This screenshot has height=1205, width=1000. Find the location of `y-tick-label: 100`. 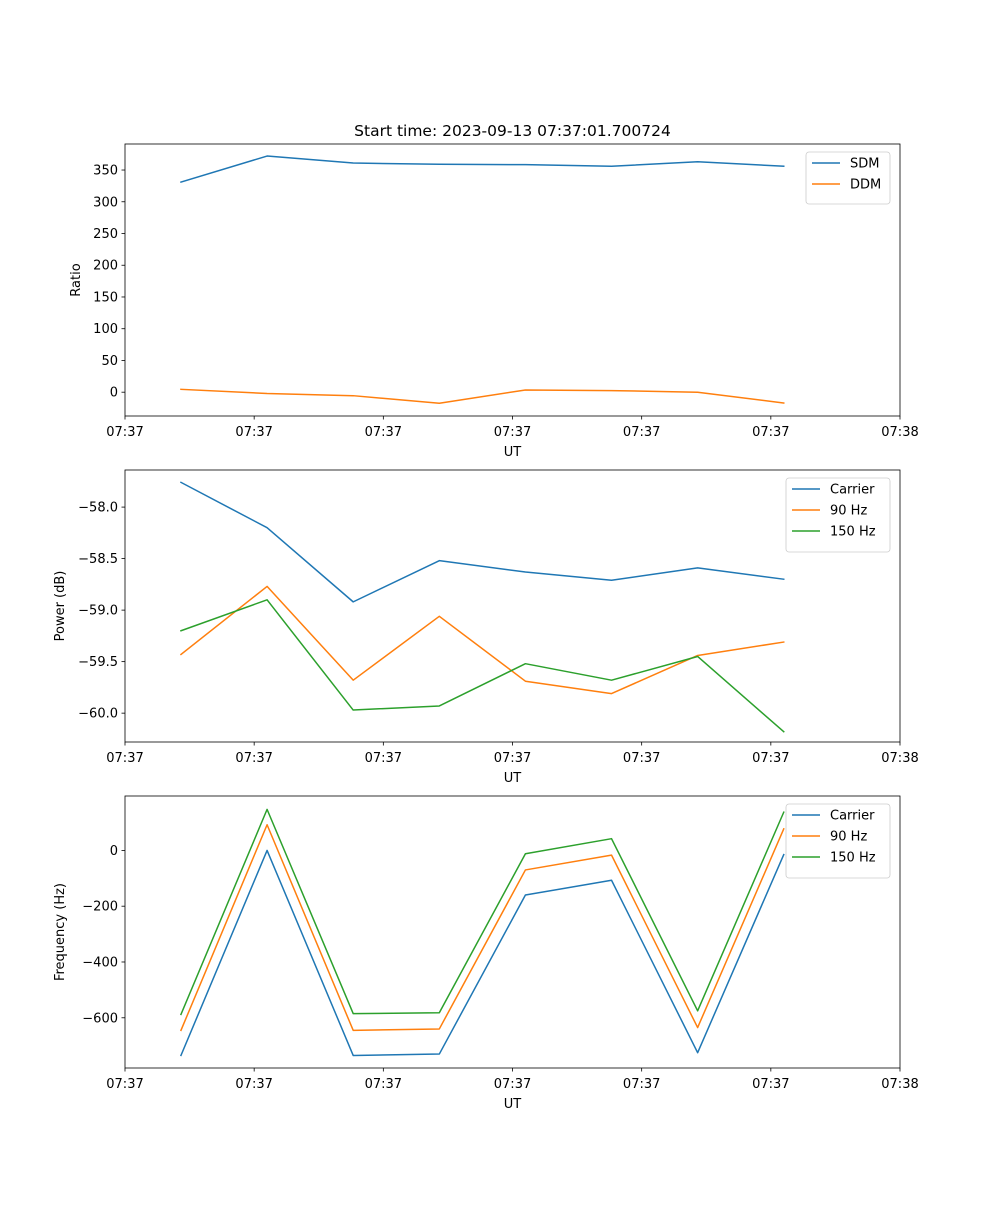

y-tick-label: 100 is located at coordinates (105, 329).